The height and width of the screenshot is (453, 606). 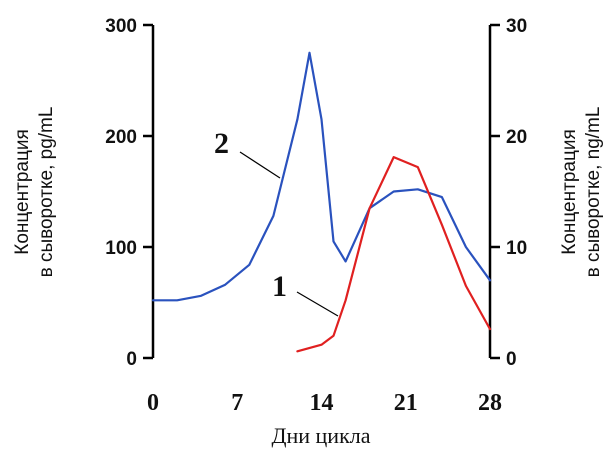 I want to click on series-1-label: 1, so click(x=279, y=286).